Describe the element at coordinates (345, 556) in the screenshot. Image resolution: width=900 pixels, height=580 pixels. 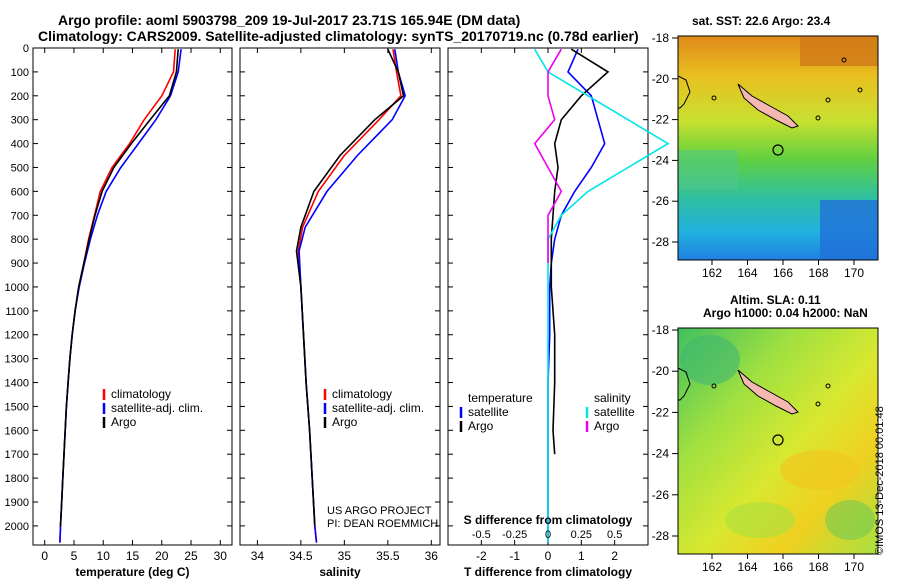
I see `x-tick-label: 35` at that location.